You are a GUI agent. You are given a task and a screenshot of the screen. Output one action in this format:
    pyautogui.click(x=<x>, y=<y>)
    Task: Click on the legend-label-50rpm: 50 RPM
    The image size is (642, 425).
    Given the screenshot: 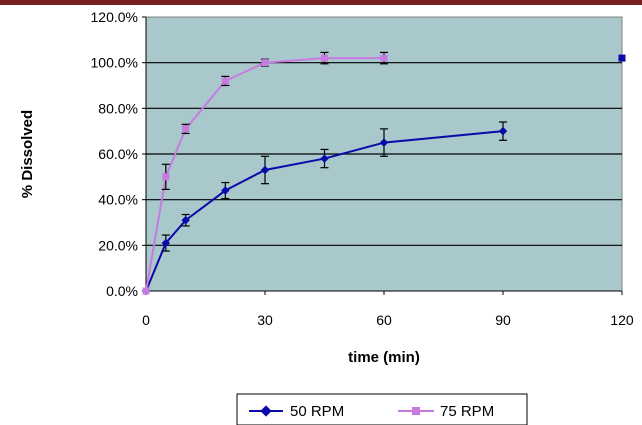 What is the action you would take?
    pyautogui.click(x=317, y=411)
    